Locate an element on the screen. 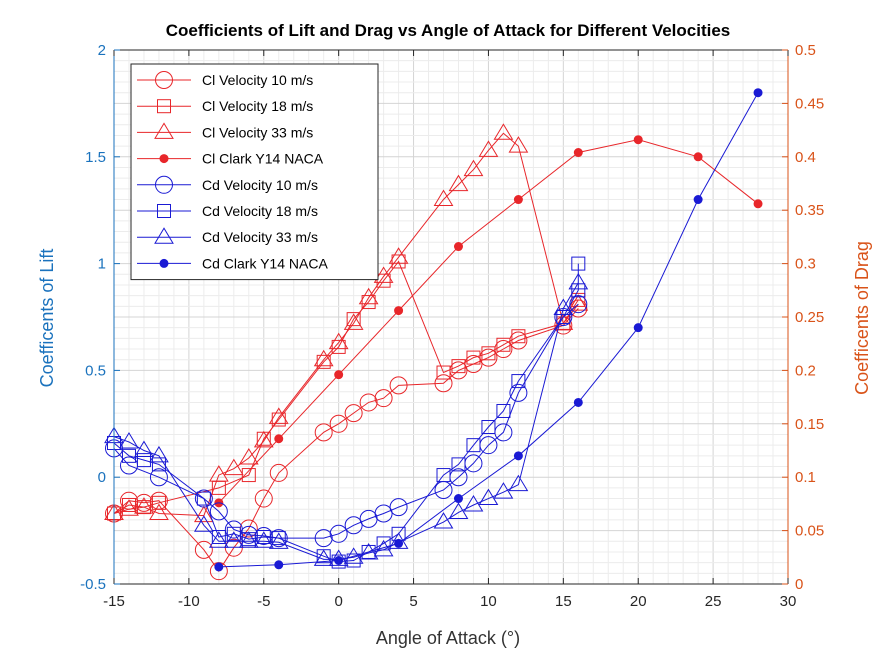  y-left-tick-label: 0.5 is located at coordinates (95, 370).